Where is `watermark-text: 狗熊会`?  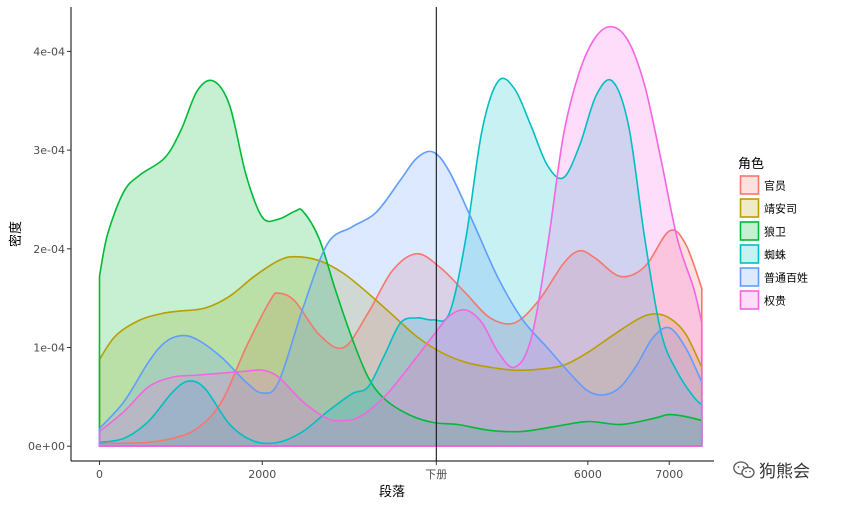
watermark-text: 狗熊会 is located at coordinates (784, 472).